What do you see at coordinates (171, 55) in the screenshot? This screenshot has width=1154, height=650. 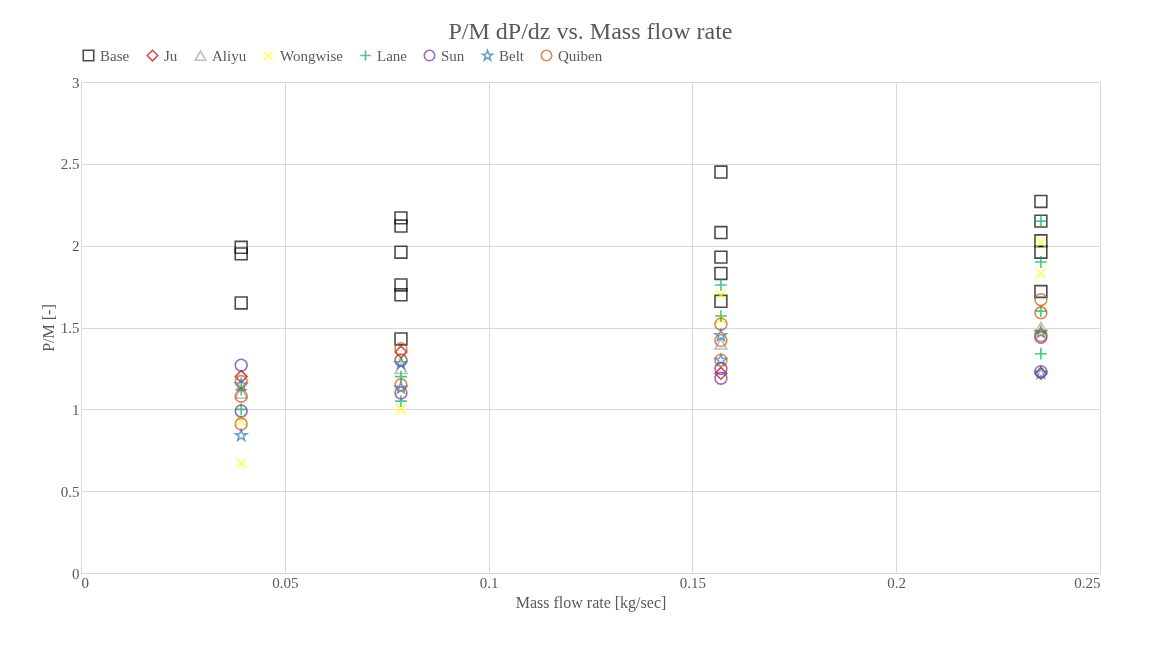 I see `legend-label: Ju` at bounding box center [171, 55].